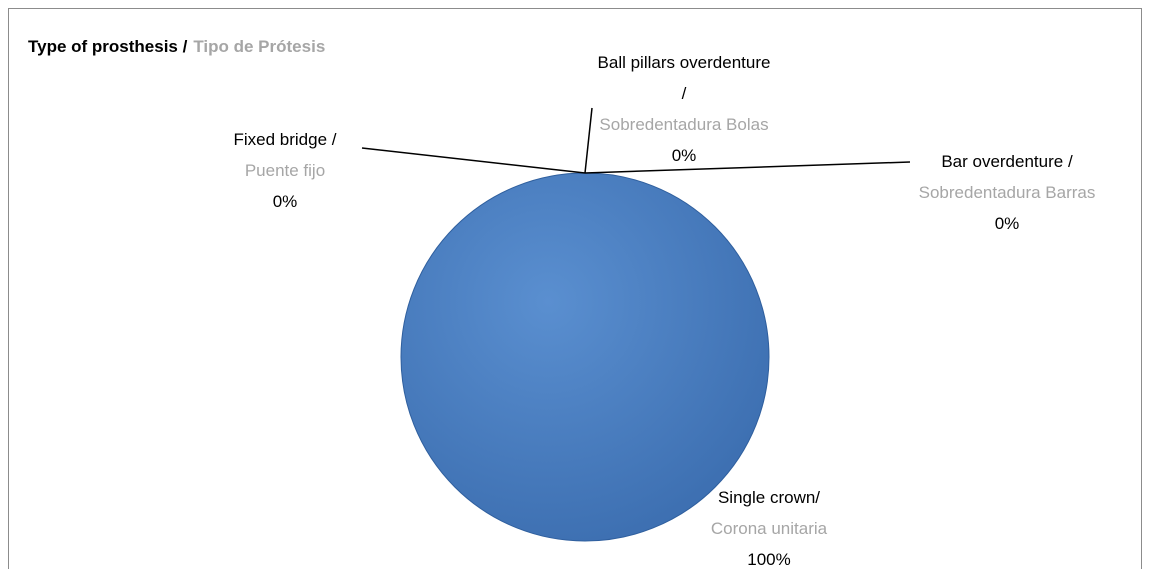  What do you see at coordinates (684, 78) in the screenshot?
I see `category-label: Ball pillars overdenture /` at bounding box center [684, 78].